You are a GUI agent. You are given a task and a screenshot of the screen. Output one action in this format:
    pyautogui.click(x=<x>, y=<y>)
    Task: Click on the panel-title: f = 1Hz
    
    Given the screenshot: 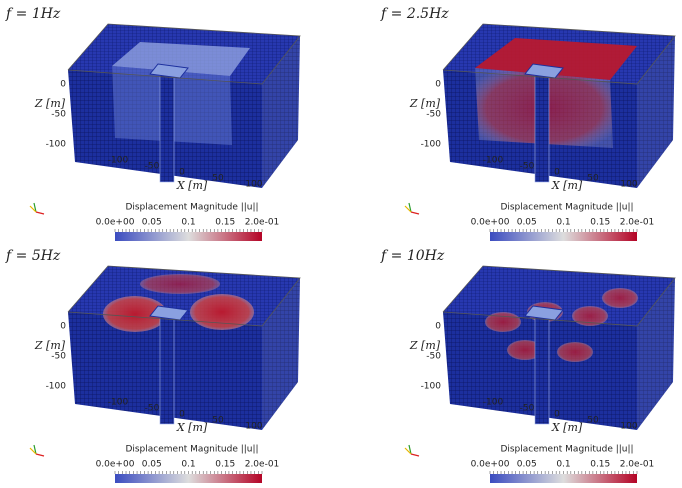 What is the action you would take?
    pyautogui.click(x=33, y=14)
    